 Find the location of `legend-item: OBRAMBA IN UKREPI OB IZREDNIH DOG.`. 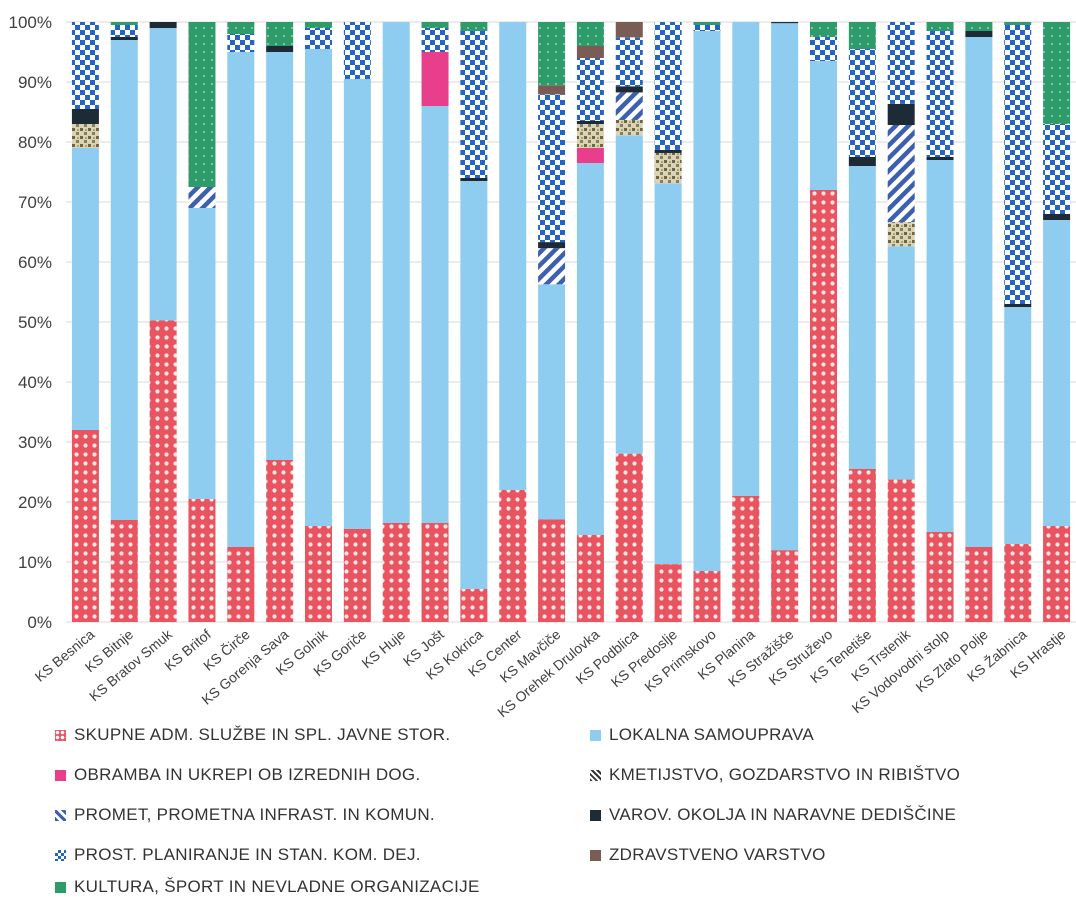

legend-item: OBRAMBA IN UKREPI OB IZREDNIH DOG. is located at coordinates (237, 775).